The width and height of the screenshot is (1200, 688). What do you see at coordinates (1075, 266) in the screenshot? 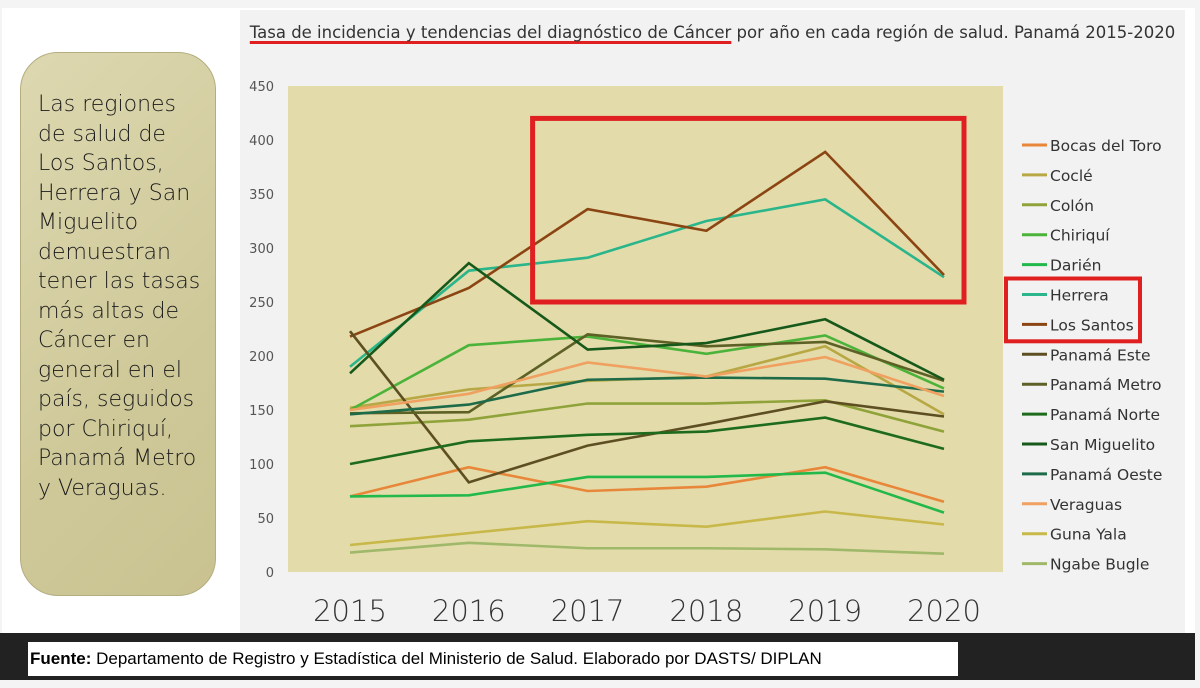
I see `legend-label: Darién` at bounding box center [1075, 266].